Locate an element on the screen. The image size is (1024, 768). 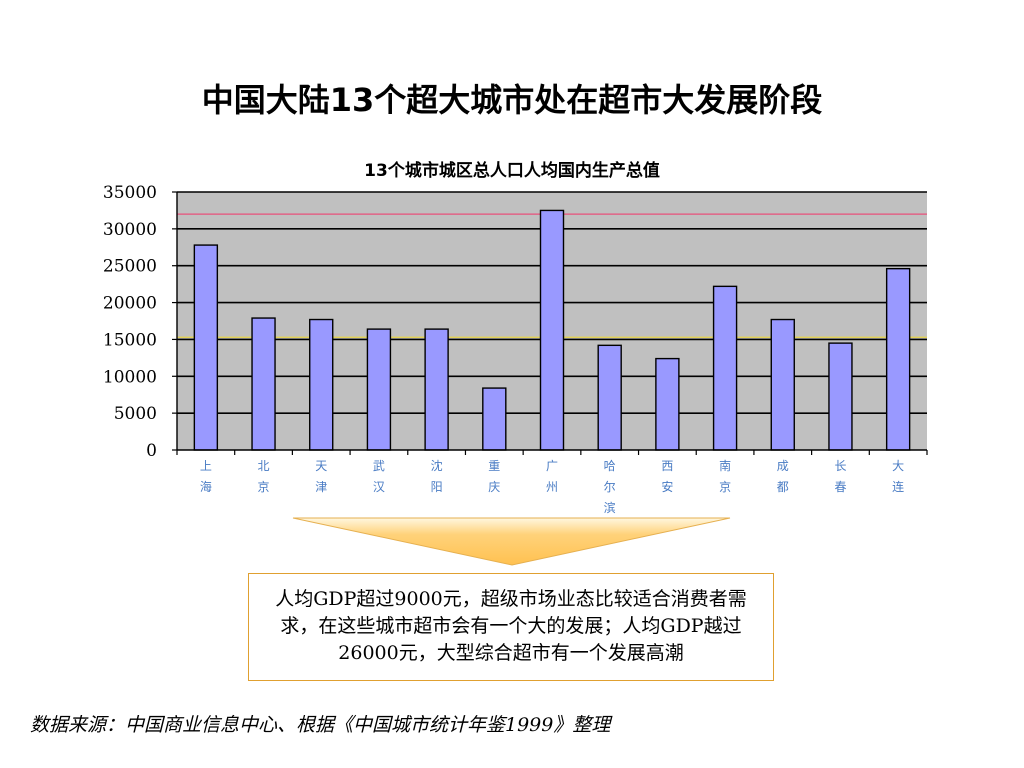
category-labels: 上海 北京 天津 武汉 沈阳 重庆 广州 哈尔滨 西安 南京 成都 长春 大连 is located at coordinates (552, 486).